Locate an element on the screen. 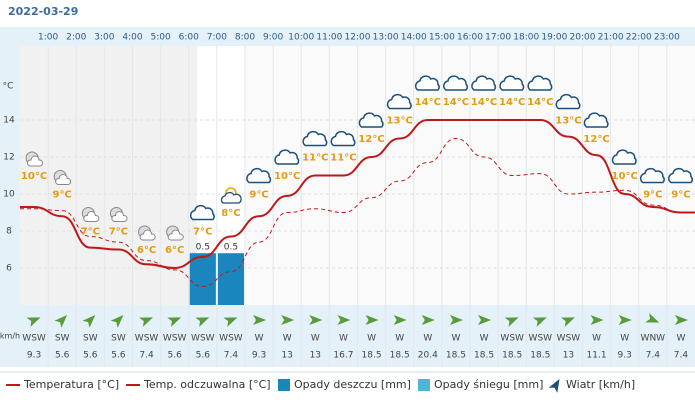 The height and width of the screenshot is (408, 695). temperature-label: 7°C is located at coordinates (118, 232).